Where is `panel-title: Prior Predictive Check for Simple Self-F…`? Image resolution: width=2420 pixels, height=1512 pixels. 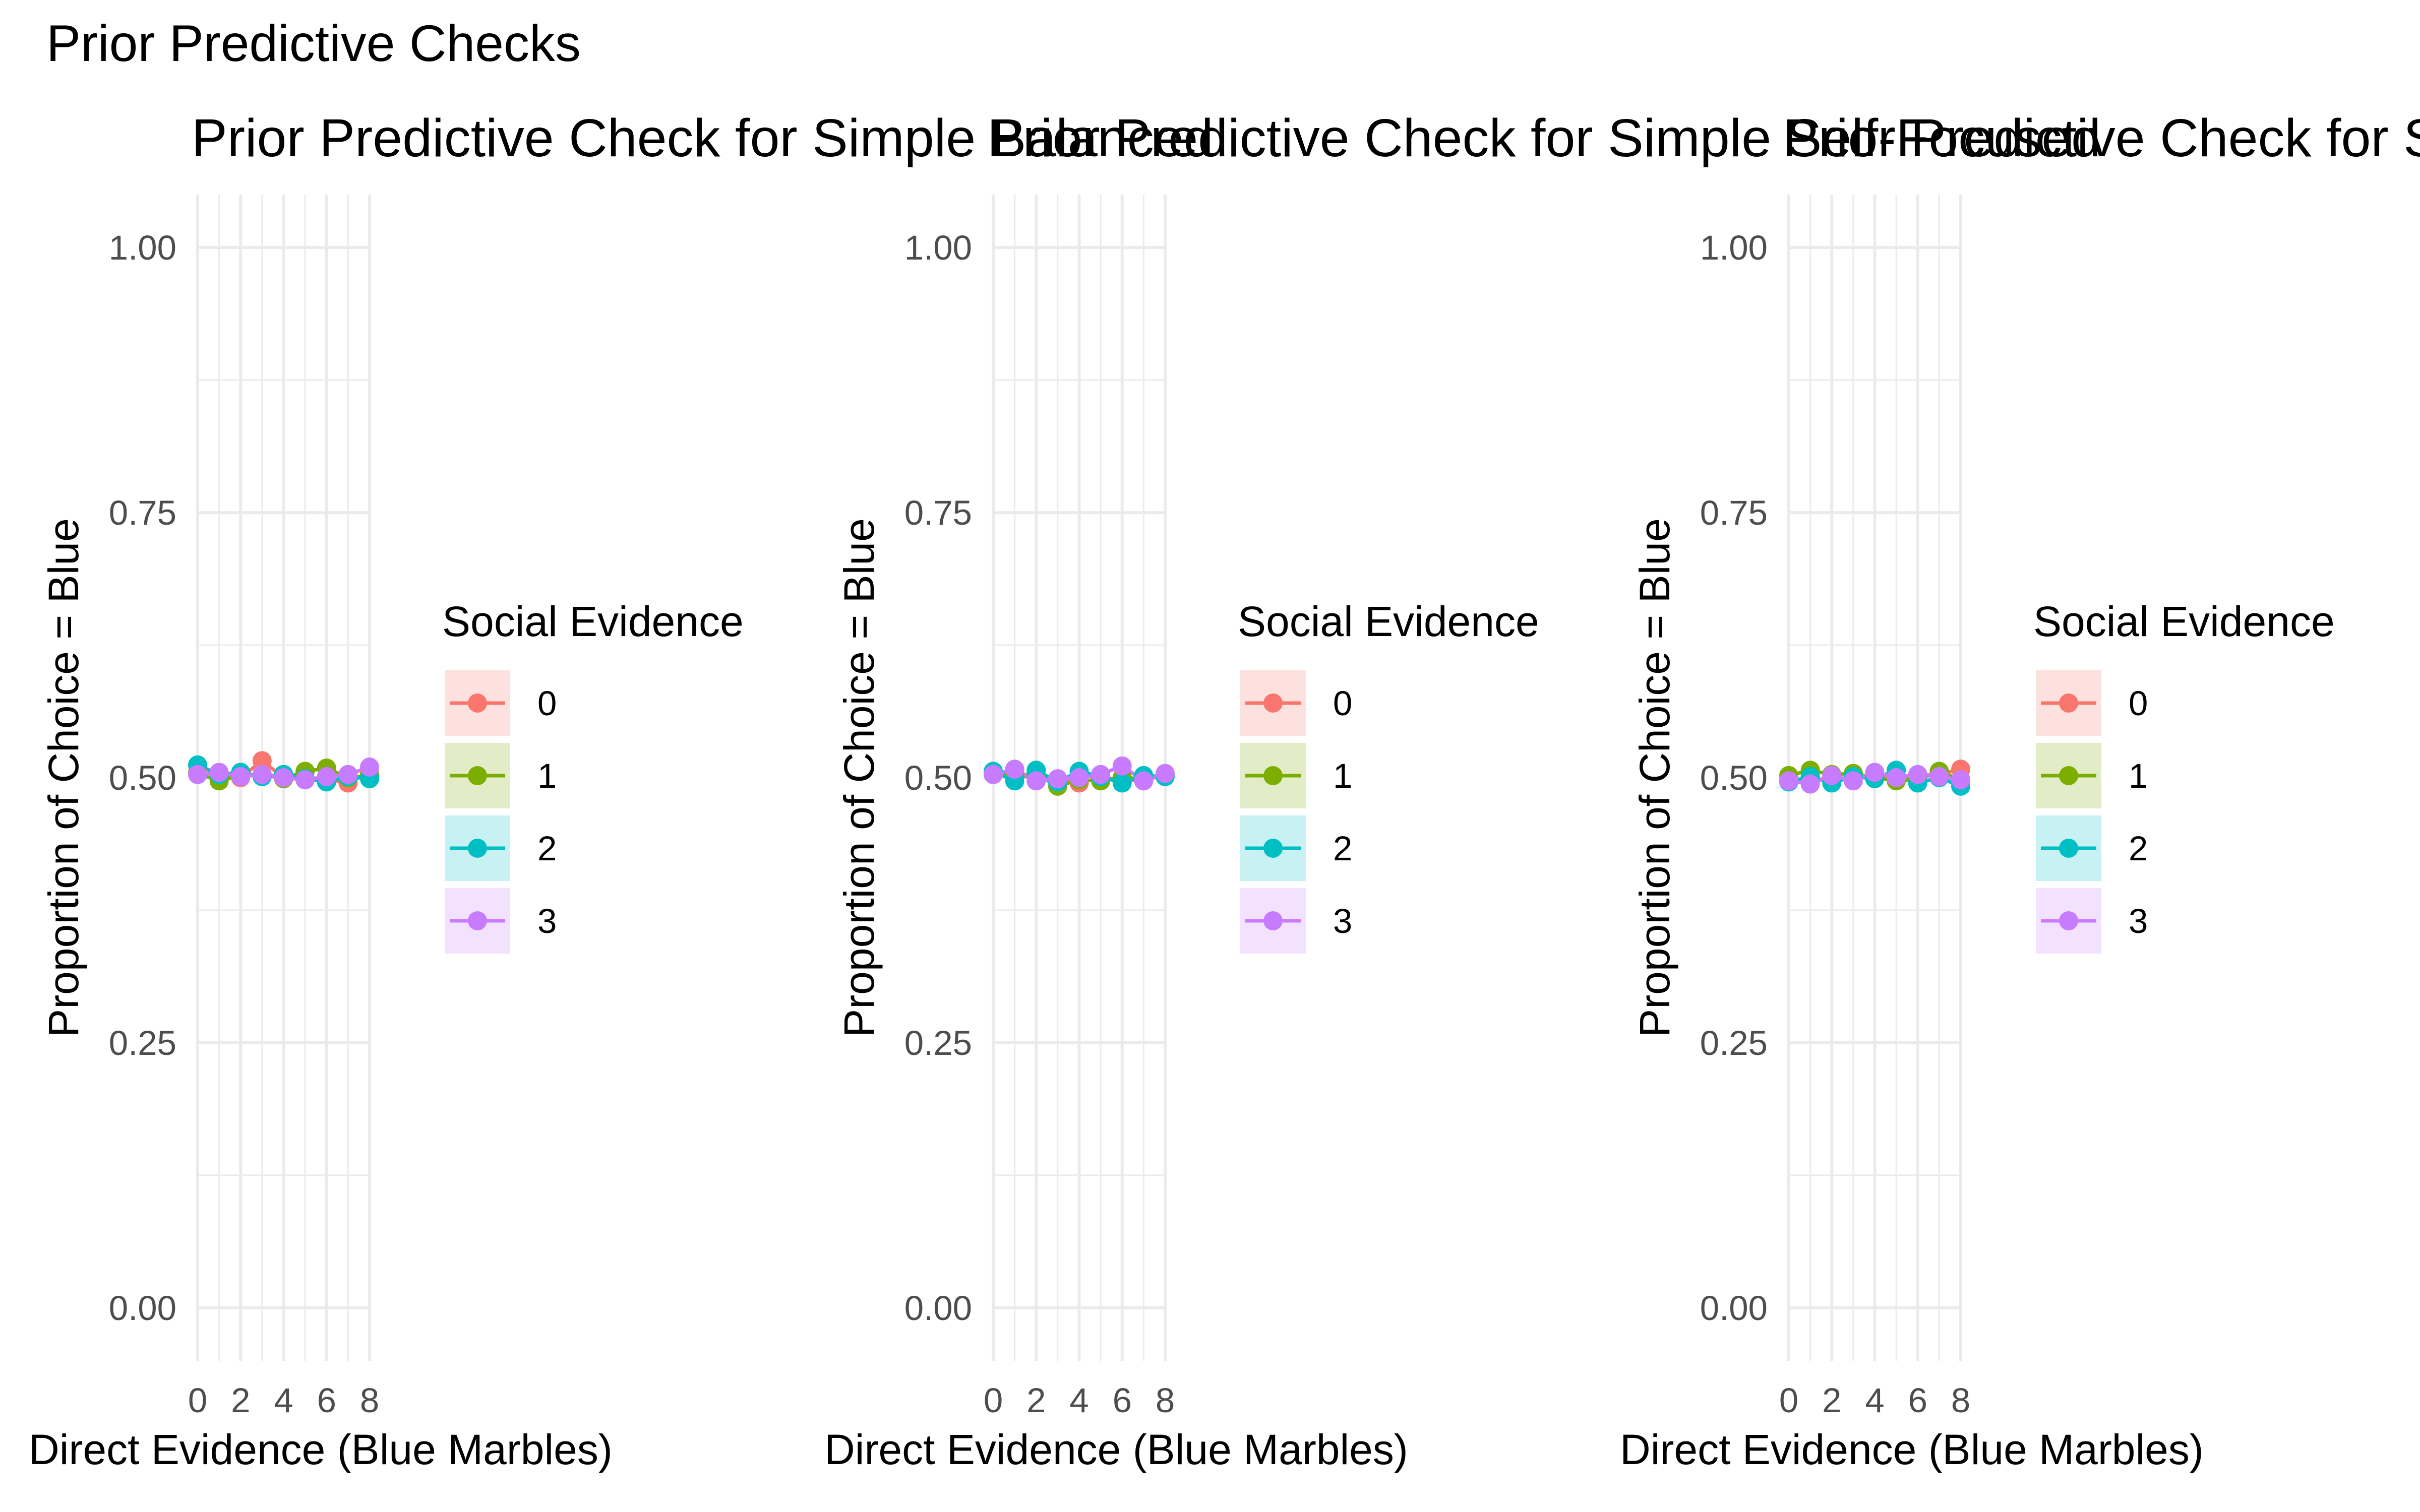 panel-title: Prior Predictive Check for Simple Self-F… is located at coordinates (1544, 138).